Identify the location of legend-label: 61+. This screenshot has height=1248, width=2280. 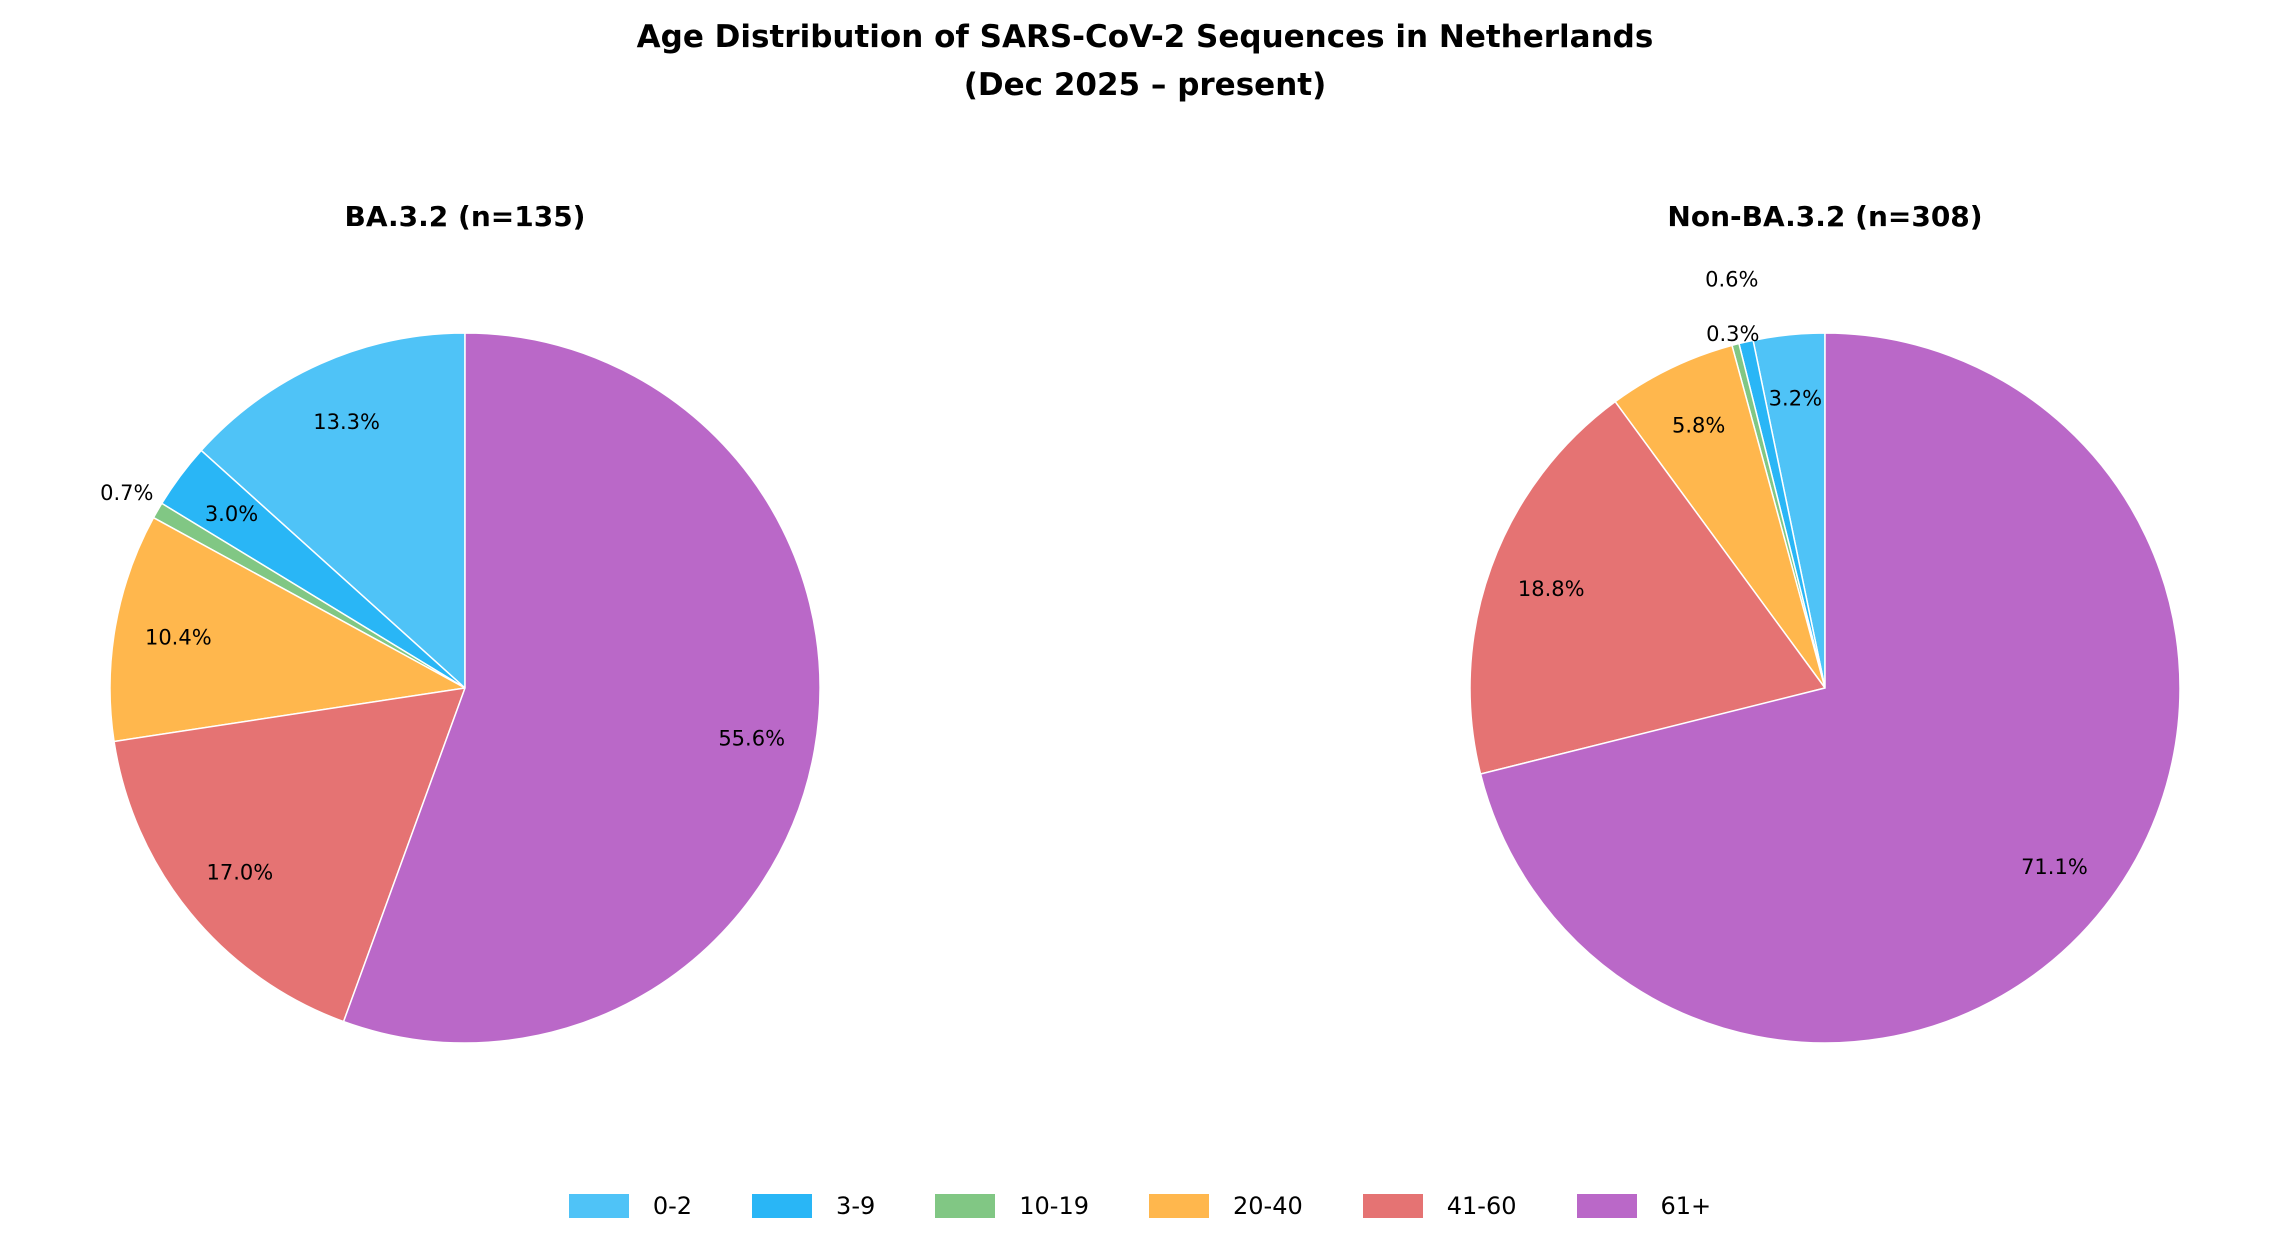
(1686, 1206).